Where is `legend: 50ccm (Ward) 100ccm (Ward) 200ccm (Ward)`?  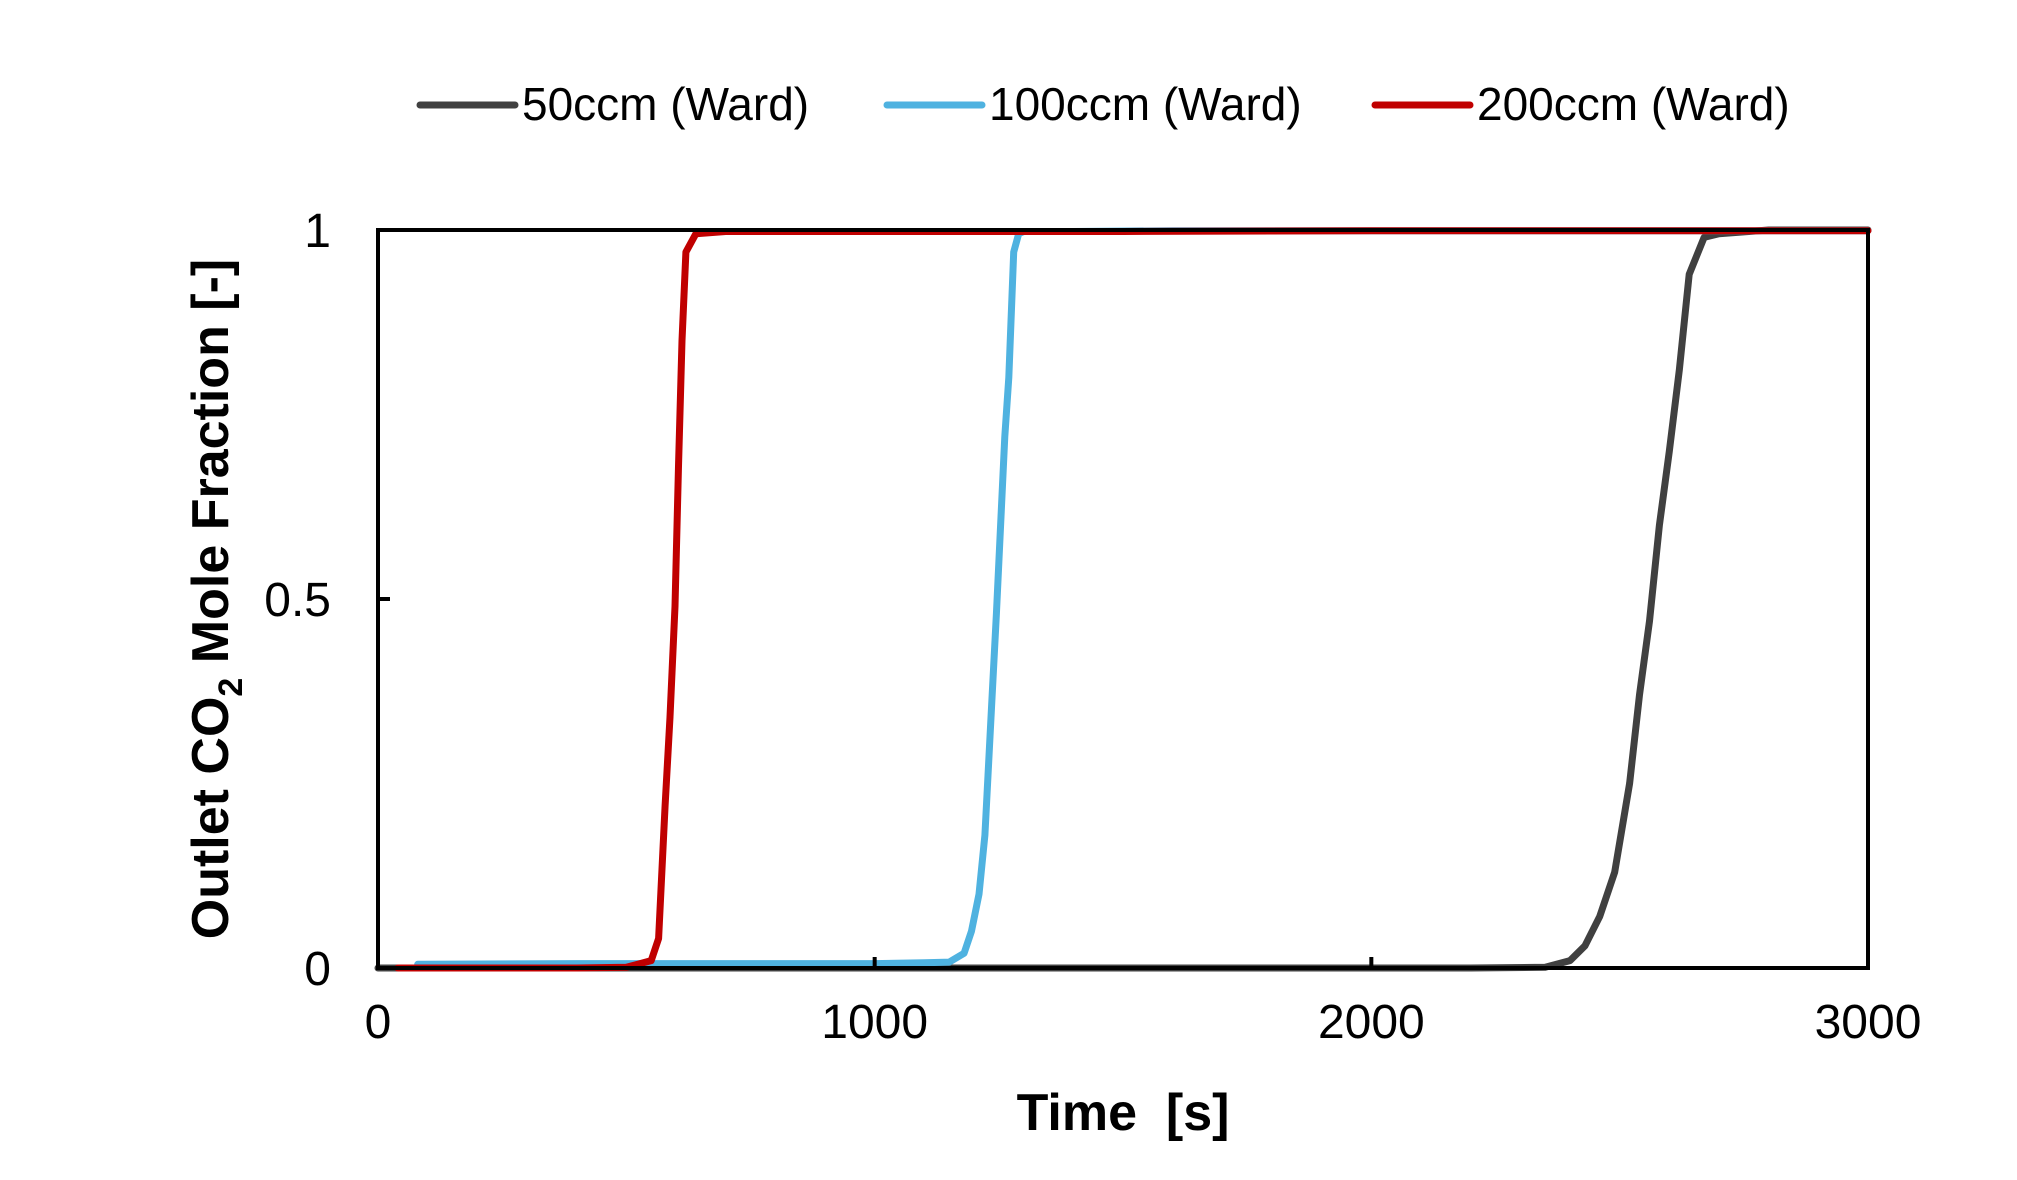
legend: 50ccm (Ward) 100ccm (Ward) 200ccm (Ward) is located at coordinates (1103, 104).